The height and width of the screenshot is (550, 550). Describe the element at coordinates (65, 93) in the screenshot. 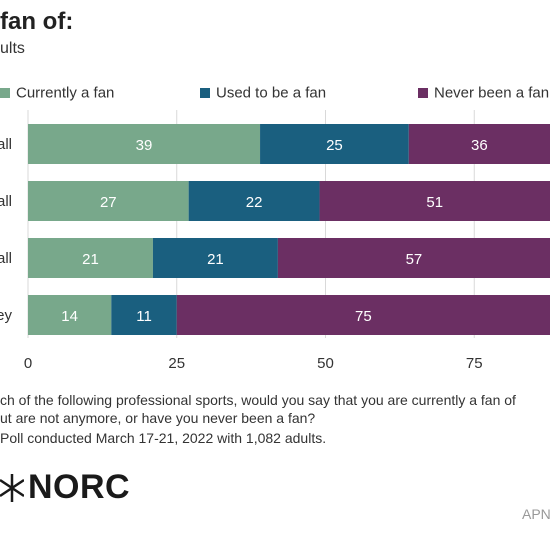

I see `legend-label-current: Currently a fan` at that location.